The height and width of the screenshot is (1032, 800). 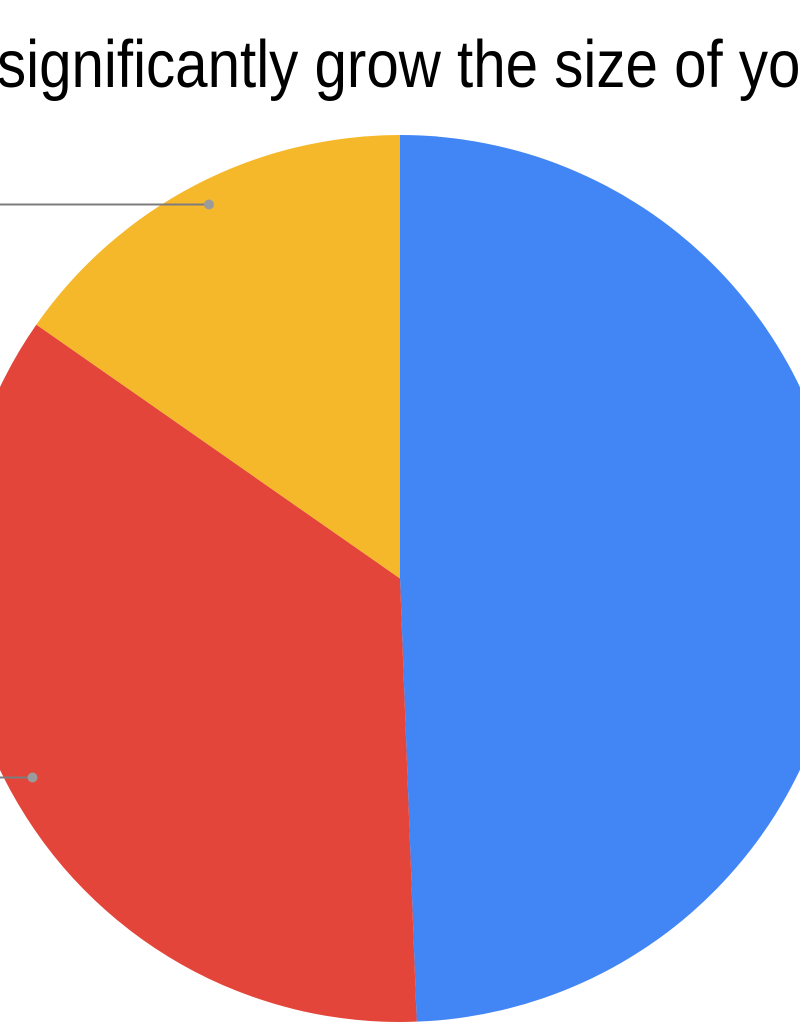 What do you see at coordinates (400, 64) in the screenshot?
I see `chart-title: significantly grow the size of yo` at bounding box center [400, 64].